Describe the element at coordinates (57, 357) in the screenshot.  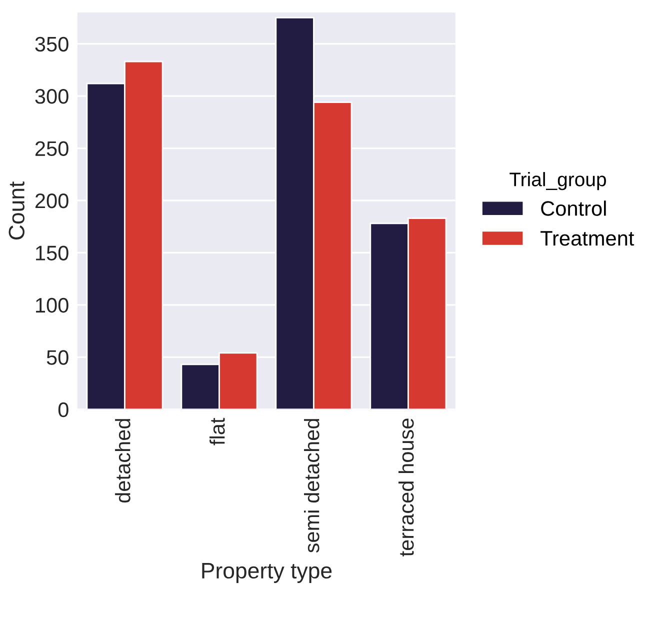
I see `y-tick-label: 50` at that location.